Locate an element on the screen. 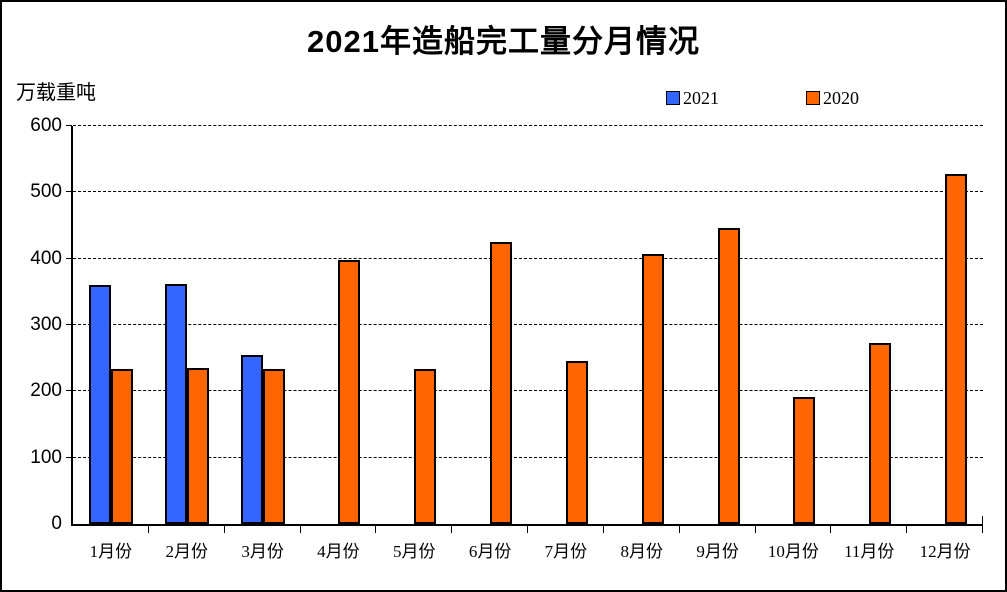  axis-corner-tick is located at coordinates (982, 520).